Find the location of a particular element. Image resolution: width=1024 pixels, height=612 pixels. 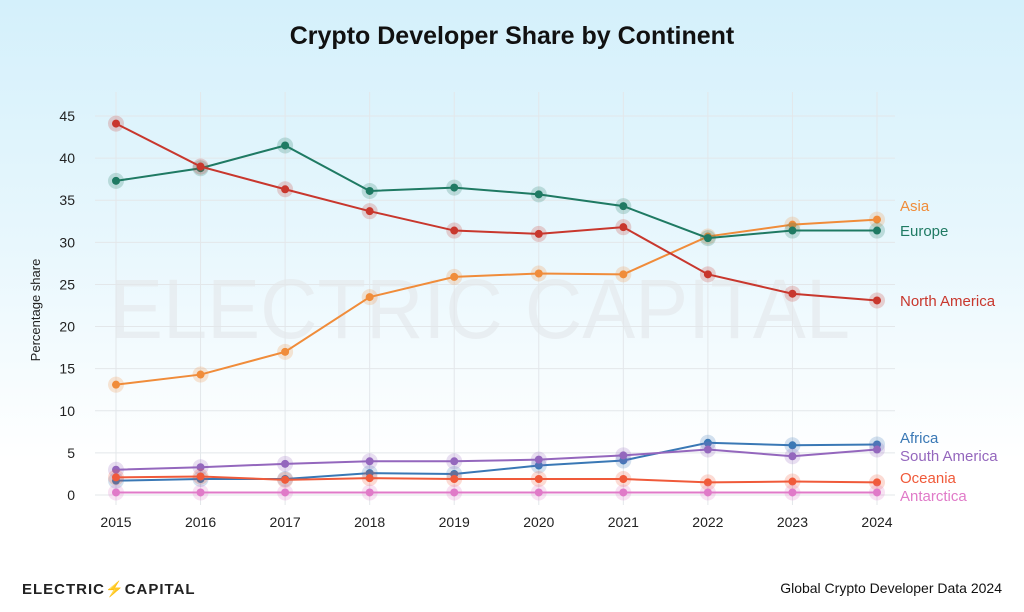

x-tick-label: 2020 is located at coordinates (538, 522).